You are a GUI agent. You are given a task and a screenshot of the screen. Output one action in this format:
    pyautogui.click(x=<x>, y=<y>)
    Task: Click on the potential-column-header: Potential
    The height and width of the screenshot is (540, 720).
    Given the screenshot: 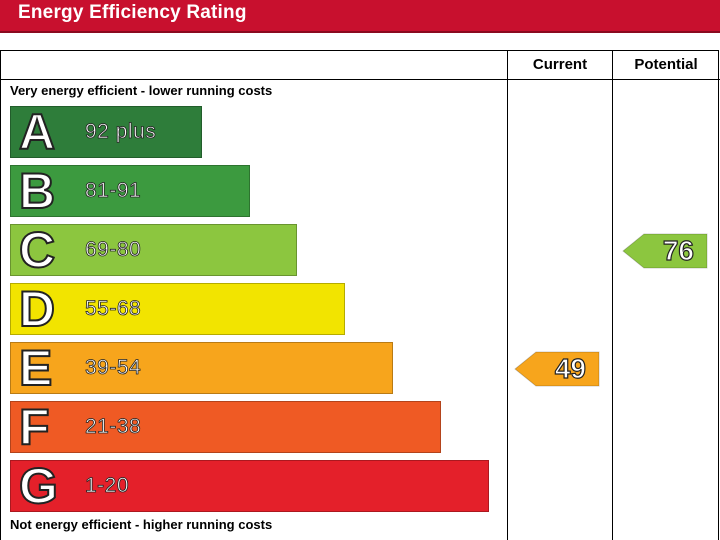 What is the action you would take?
    pyautogui.click(x=666, y=64)
    